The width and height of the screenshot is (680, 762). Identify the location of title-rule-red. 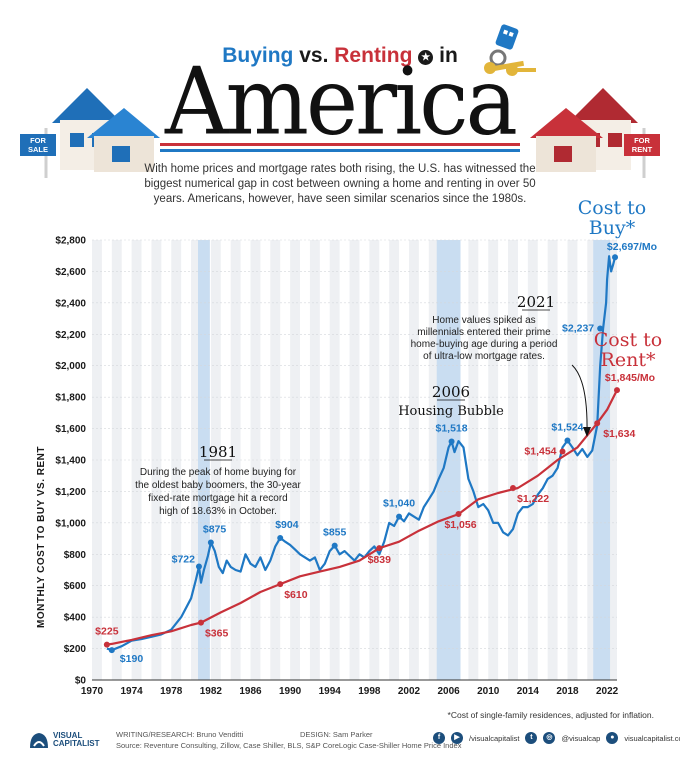
(340, 144).